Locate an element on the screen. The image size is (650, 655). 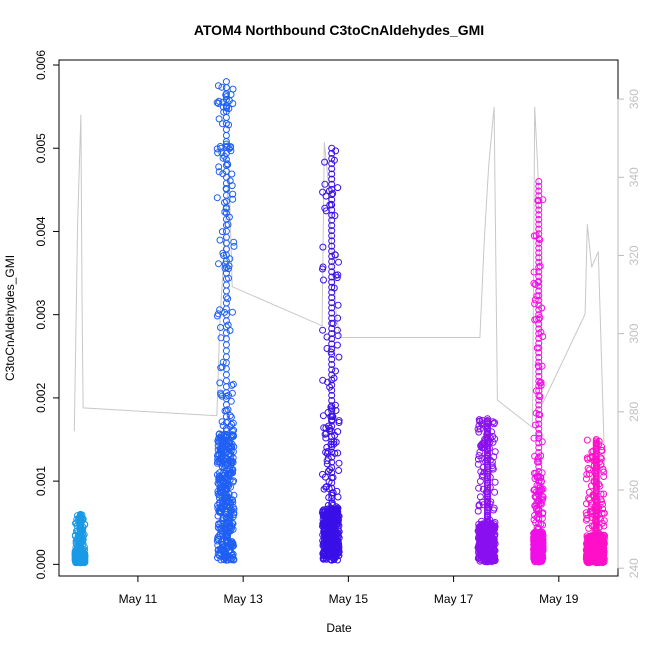
y-tick-label: 0.004 is located at coordinates (41, 231).